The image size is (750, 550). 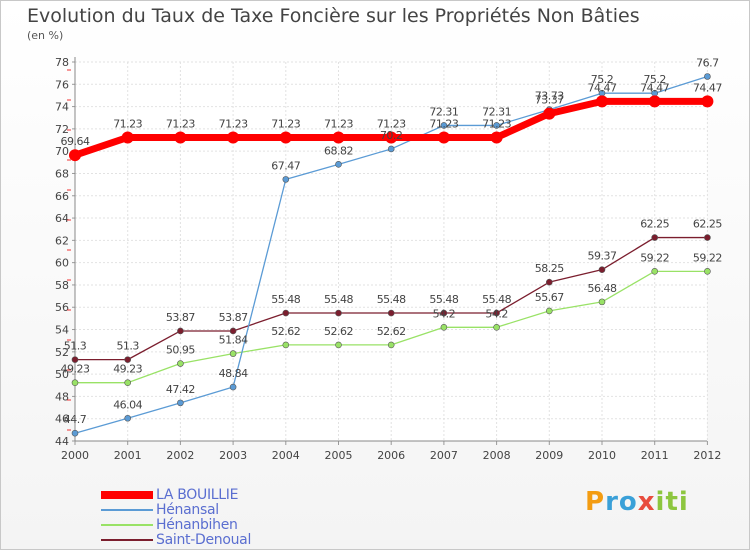 I want to click on proxiti-logo: Proxiti, so click(x=637, y=502).